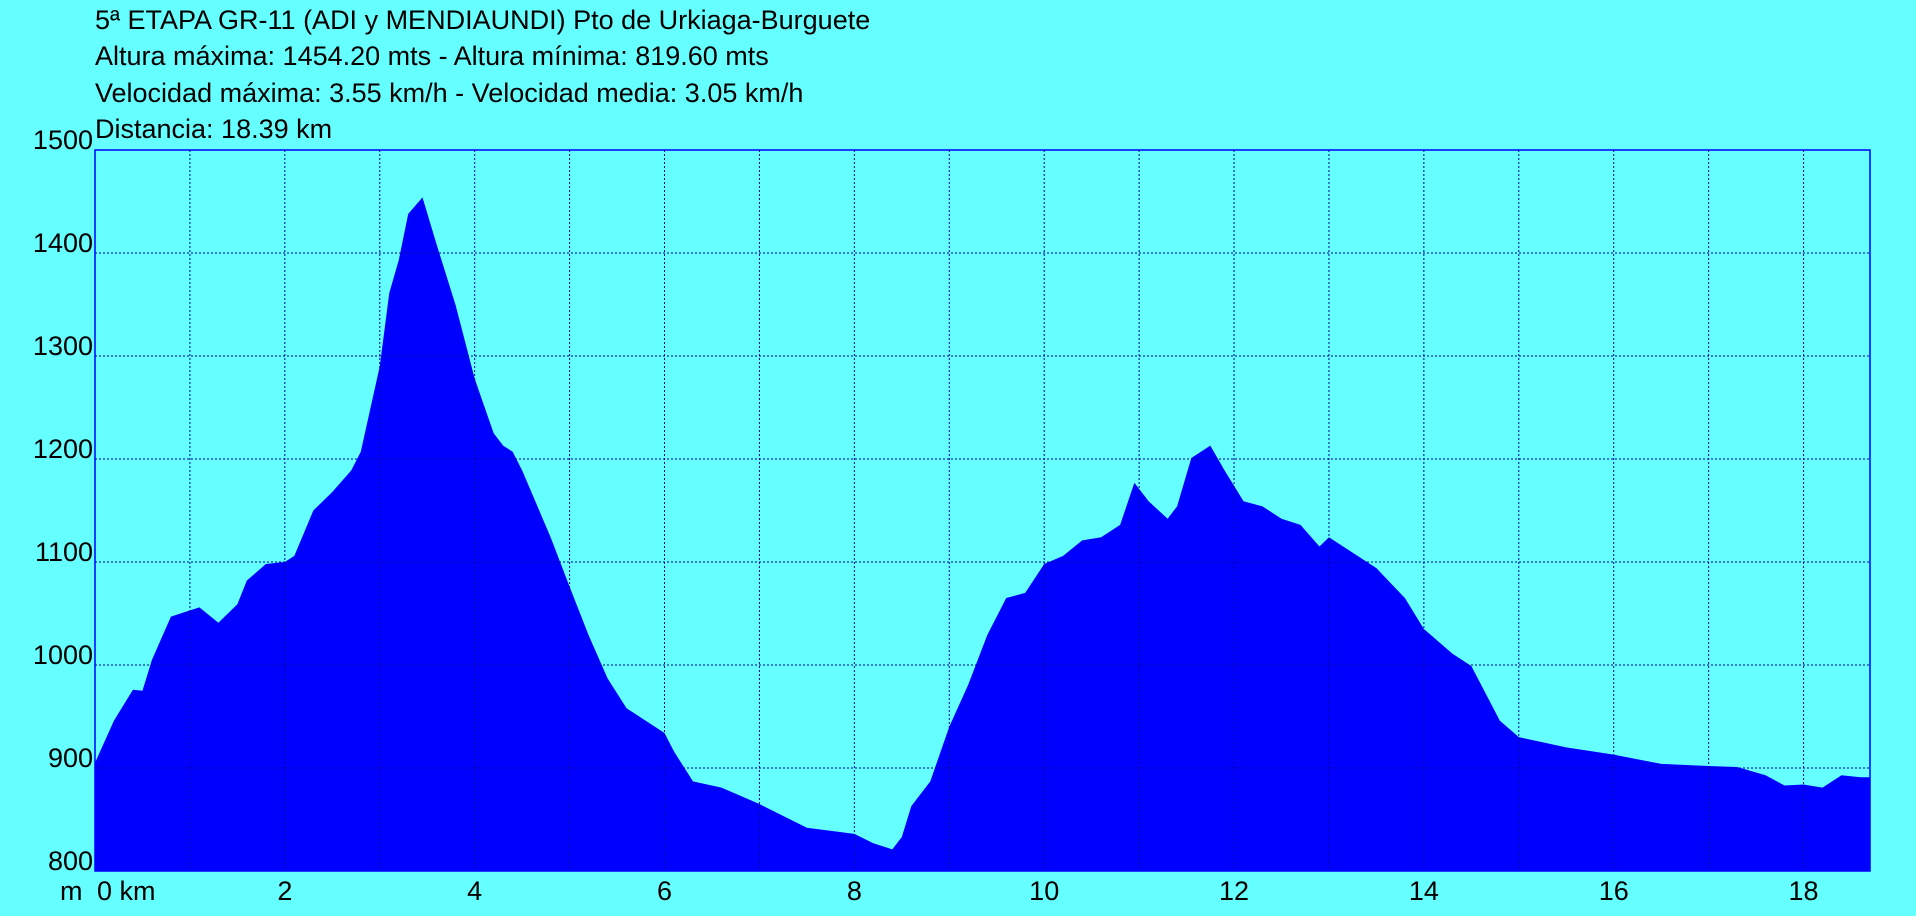 The width and height of the screenshot is (1916, 916). I want to click on x-tick-label: 4, so click(474, 891).